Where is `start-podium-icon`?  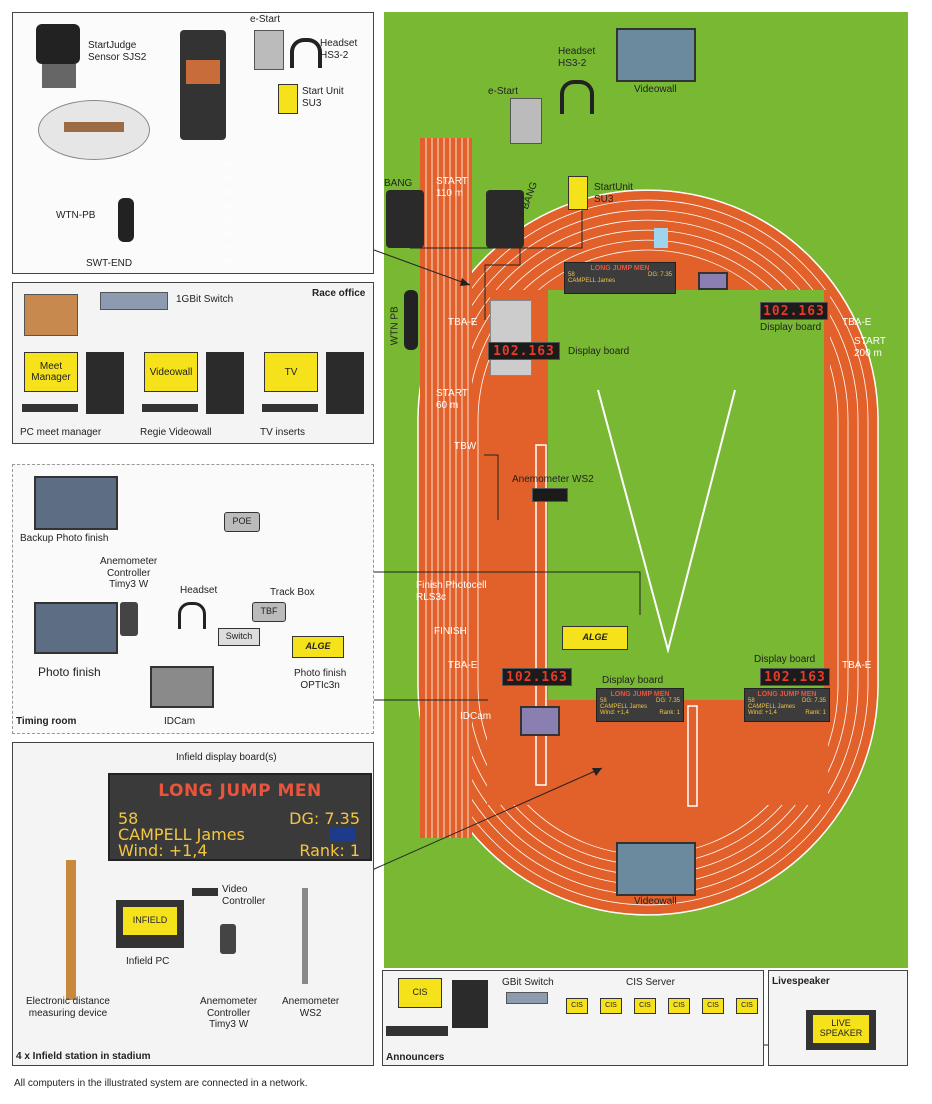
start-podium-icon is located at coordinates (203, 85).